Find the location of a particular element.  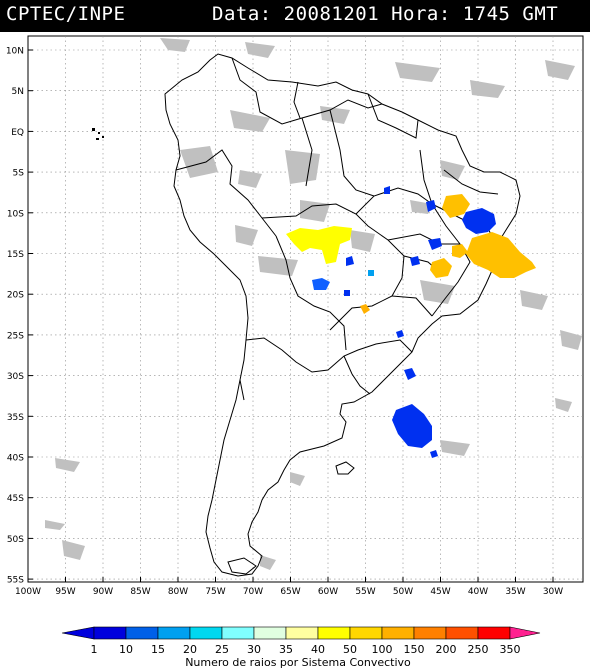

lon-label: 30W is located at coordinates (553, 592).